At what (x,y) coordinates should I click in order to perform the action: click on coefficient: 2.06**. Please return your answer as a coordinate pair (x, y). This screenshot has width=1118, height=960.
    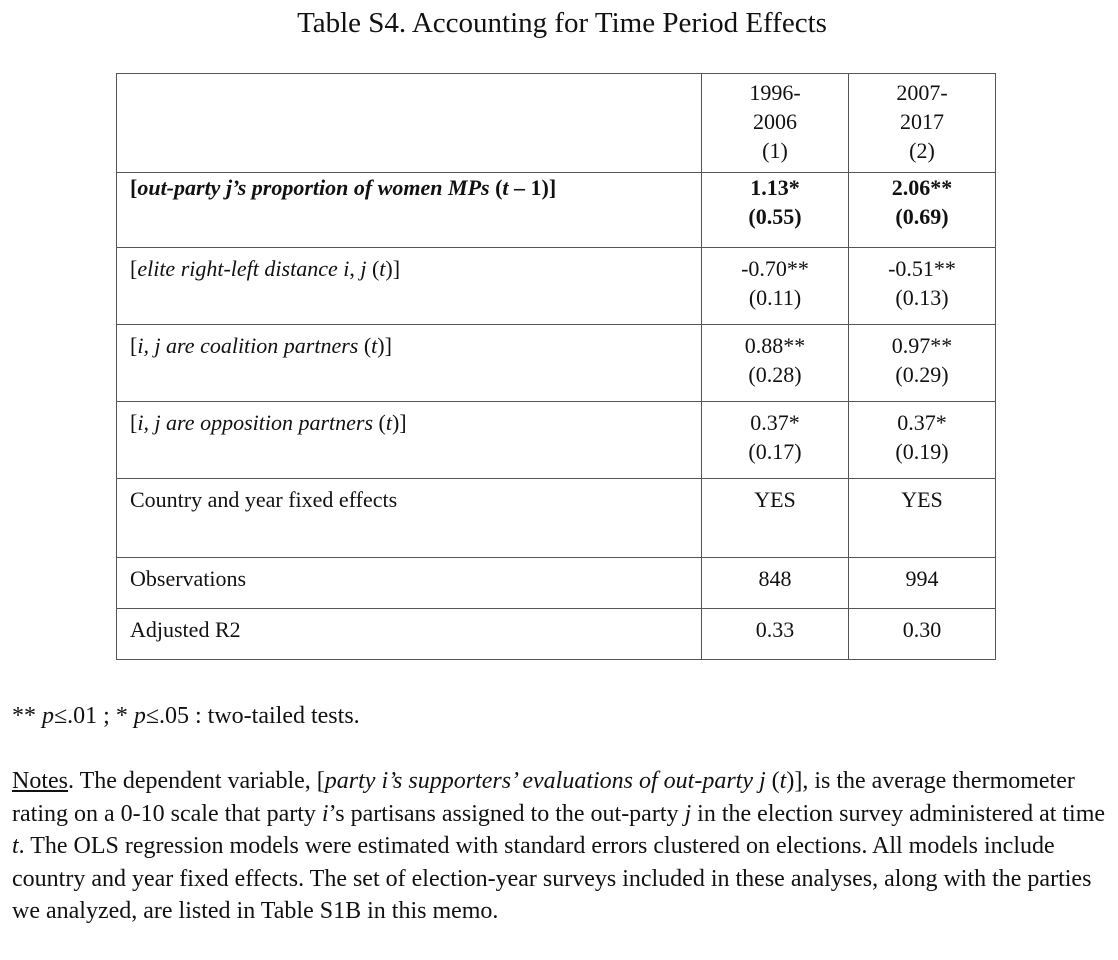
    Looking at the image, I should click on (922, 187).